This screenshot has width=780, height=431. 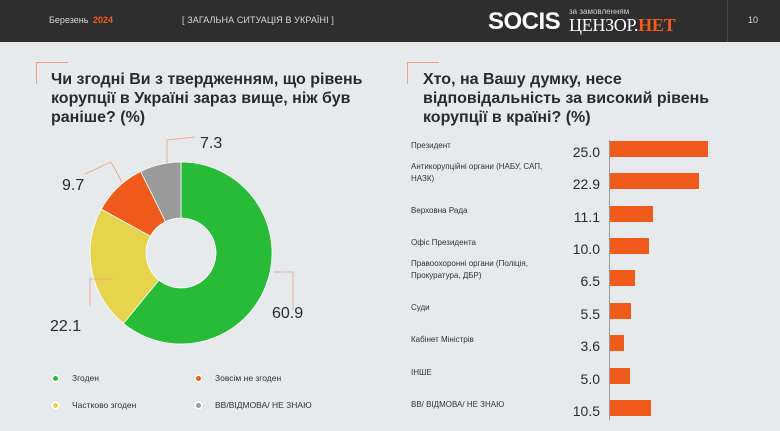 I want to click on legend-label: Зовсім не згоден, so click(x=248, y=378).